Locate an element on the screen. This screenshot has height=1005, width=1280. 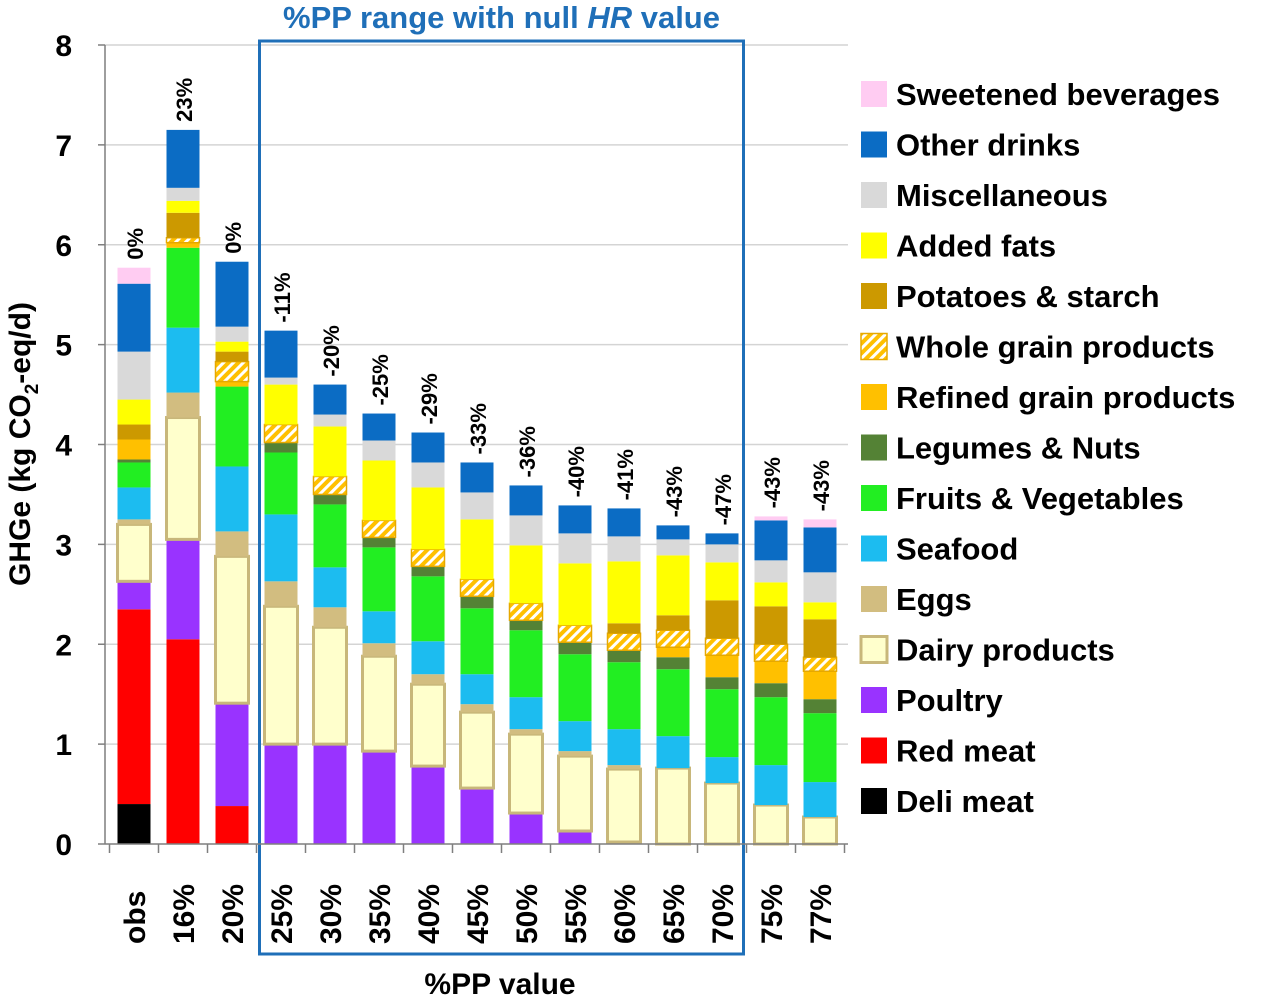
title-part: value is located at coordinates (676, 17).